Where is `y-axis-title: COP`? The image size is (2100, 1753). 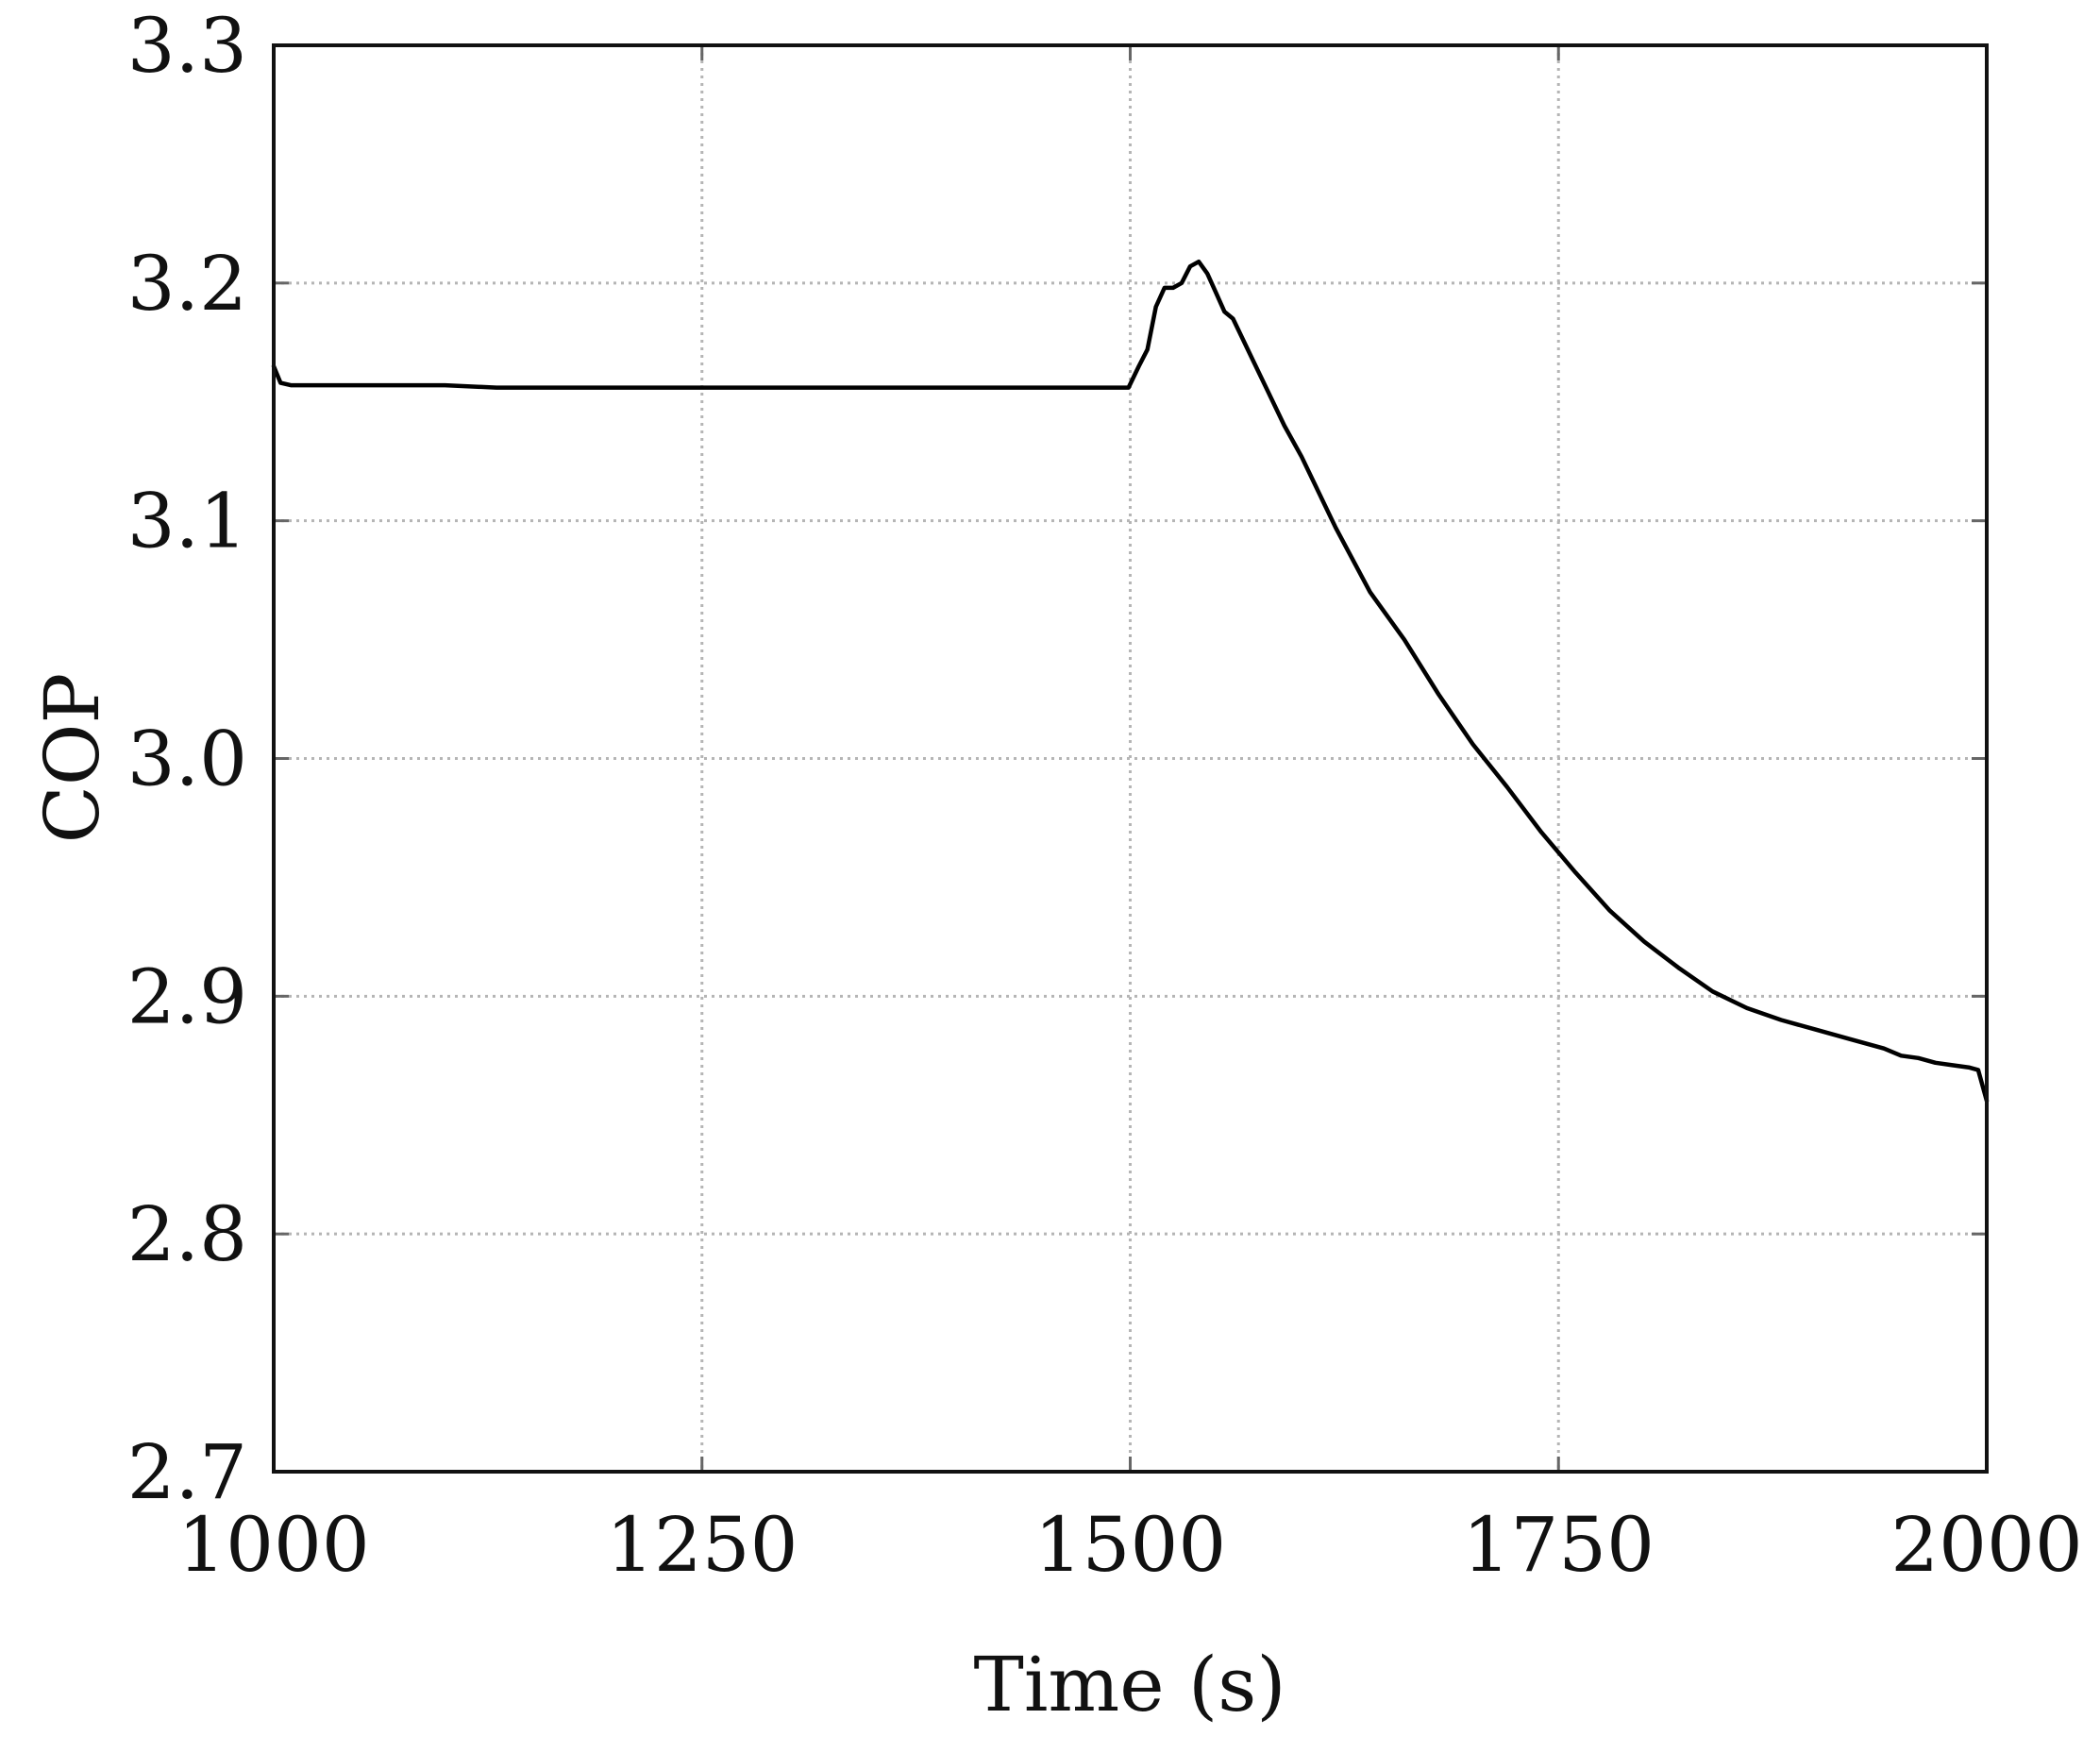
y-axis-title: COP is located at coordinates (72, 758).